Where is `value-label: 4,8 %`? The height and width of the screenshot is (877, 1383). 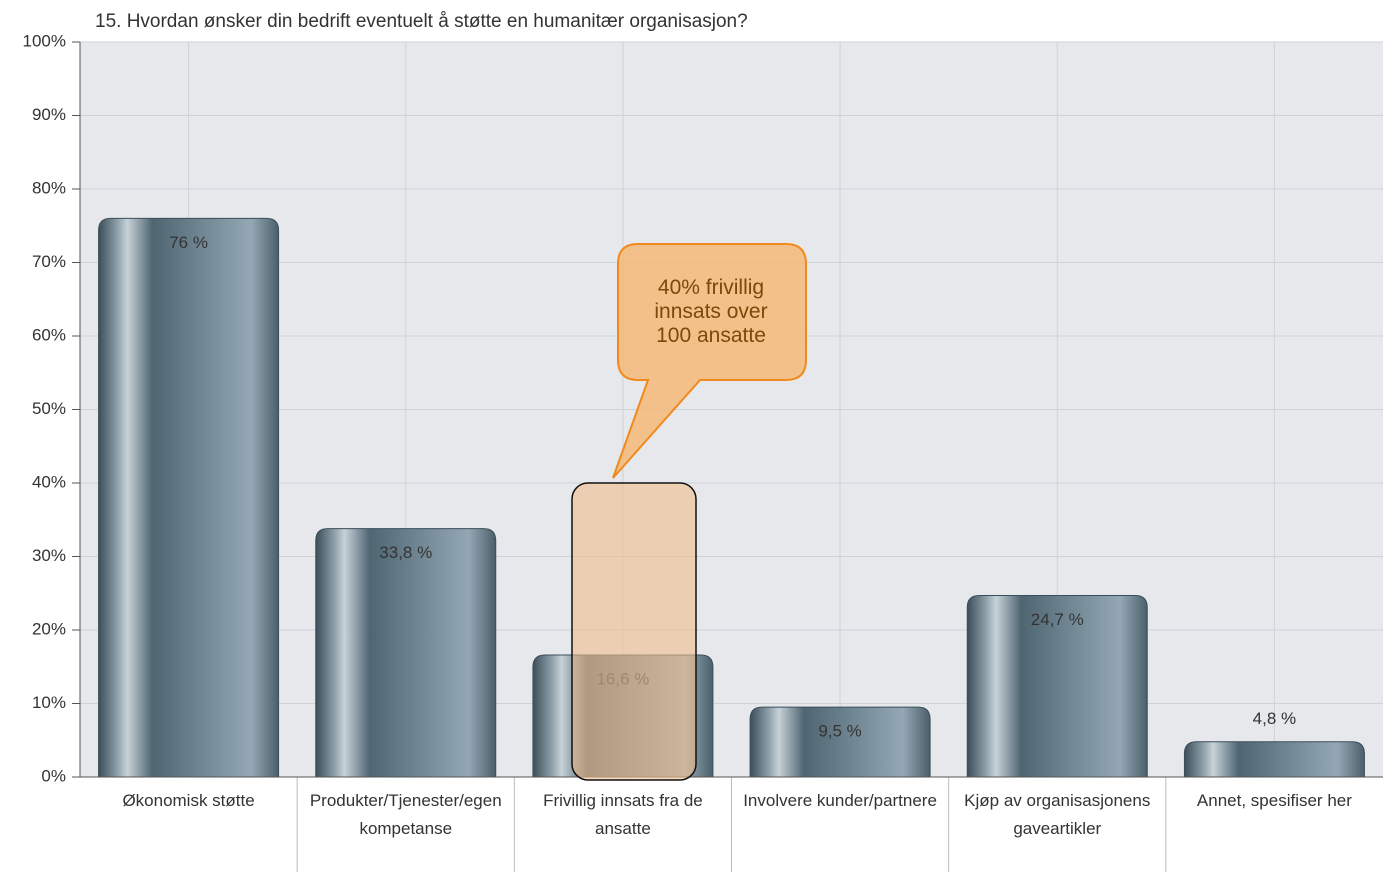 value-label: 4,8 % is located at coordinates (1274, 718).